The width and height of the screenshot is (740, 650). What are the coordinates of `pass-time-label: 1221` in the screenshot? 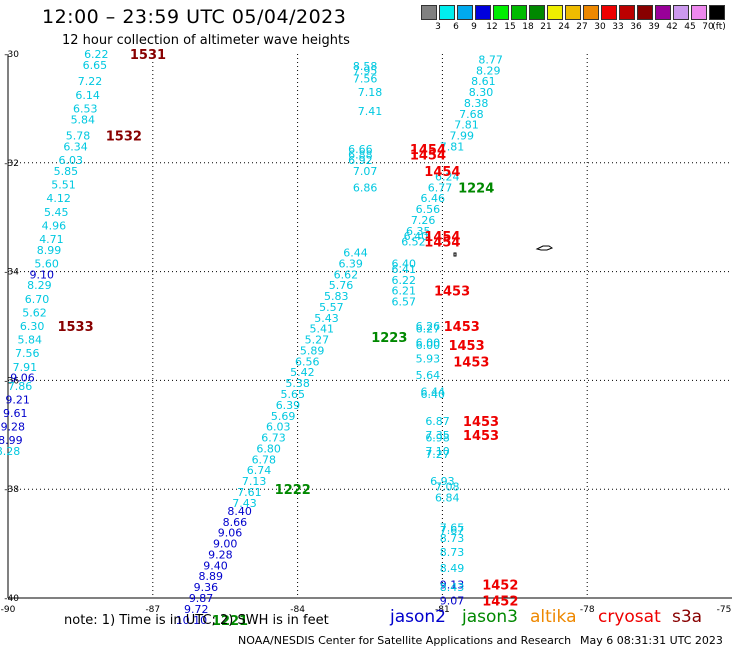 It's located at (230, 621).